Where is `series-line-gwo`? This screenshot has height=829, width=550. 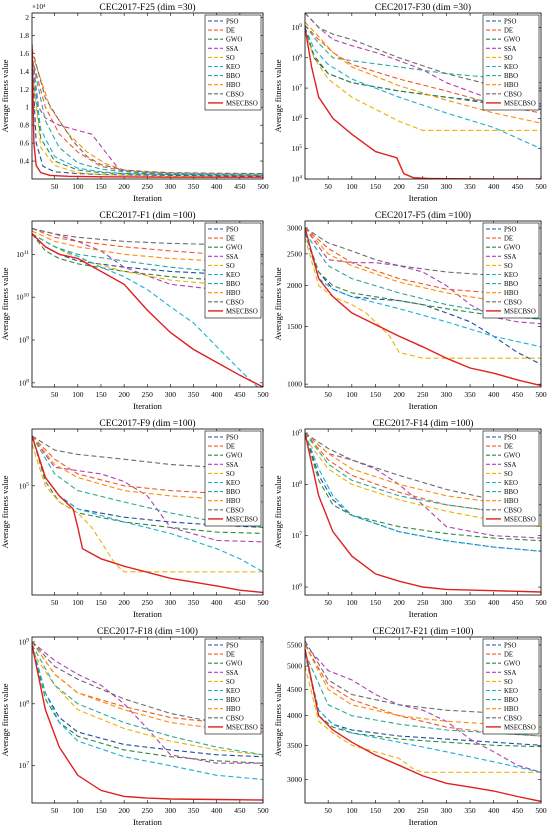
series-line-gwo is located at coordinates (423, 487).